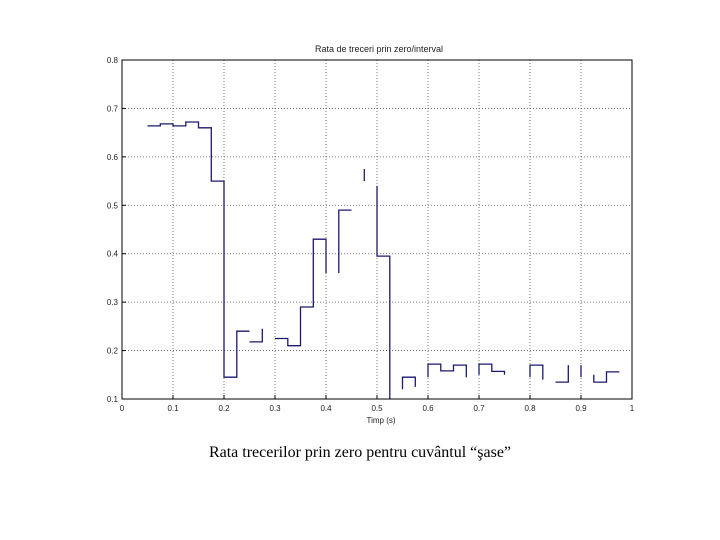  What do you see at coordinates (113, 254) in the screenshot?
I see `y-tick-label: 0.4` at bounding box center [113, 254].